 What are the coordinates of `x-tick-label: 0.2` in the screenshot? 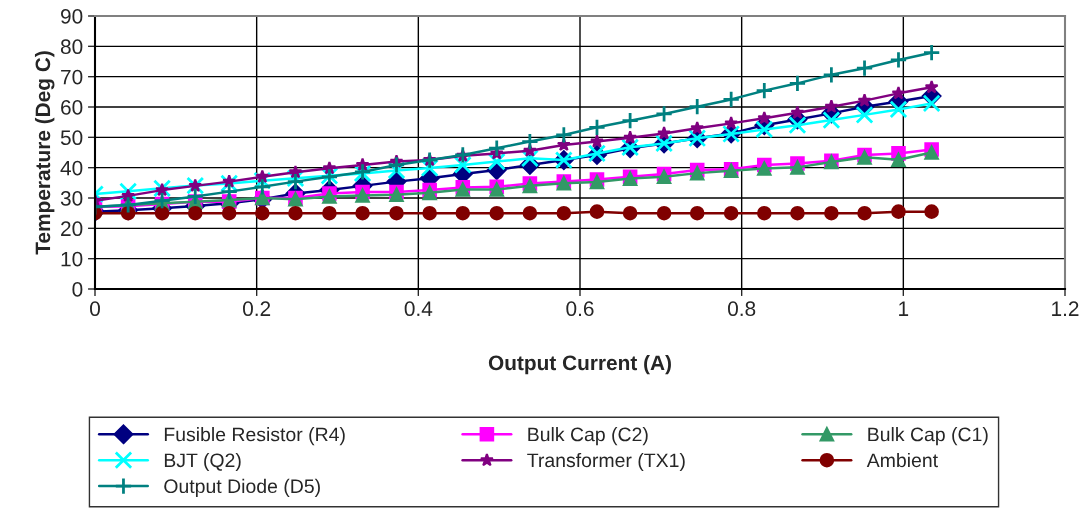 It's located at (257, 309).